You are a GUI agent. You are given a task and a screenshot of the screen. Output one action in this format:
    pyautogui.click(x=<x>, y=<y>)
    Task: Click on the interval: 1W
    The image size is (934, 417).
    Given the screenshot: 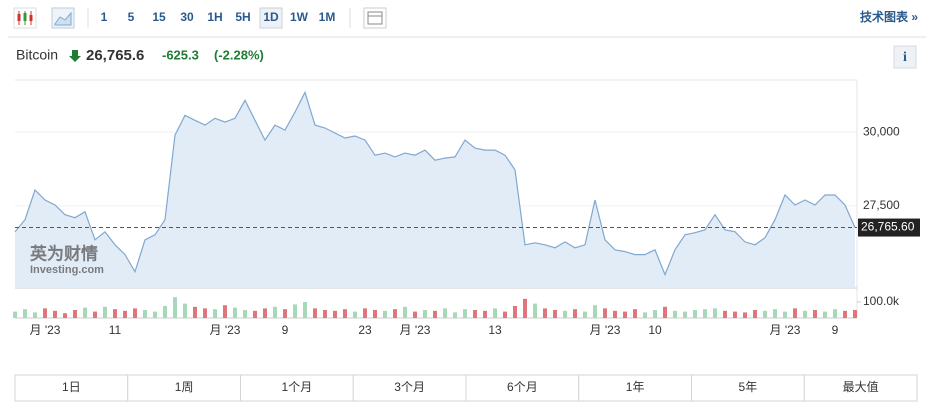 What is the action you would take?
    pyautogui.click(x=299, y=17)
    